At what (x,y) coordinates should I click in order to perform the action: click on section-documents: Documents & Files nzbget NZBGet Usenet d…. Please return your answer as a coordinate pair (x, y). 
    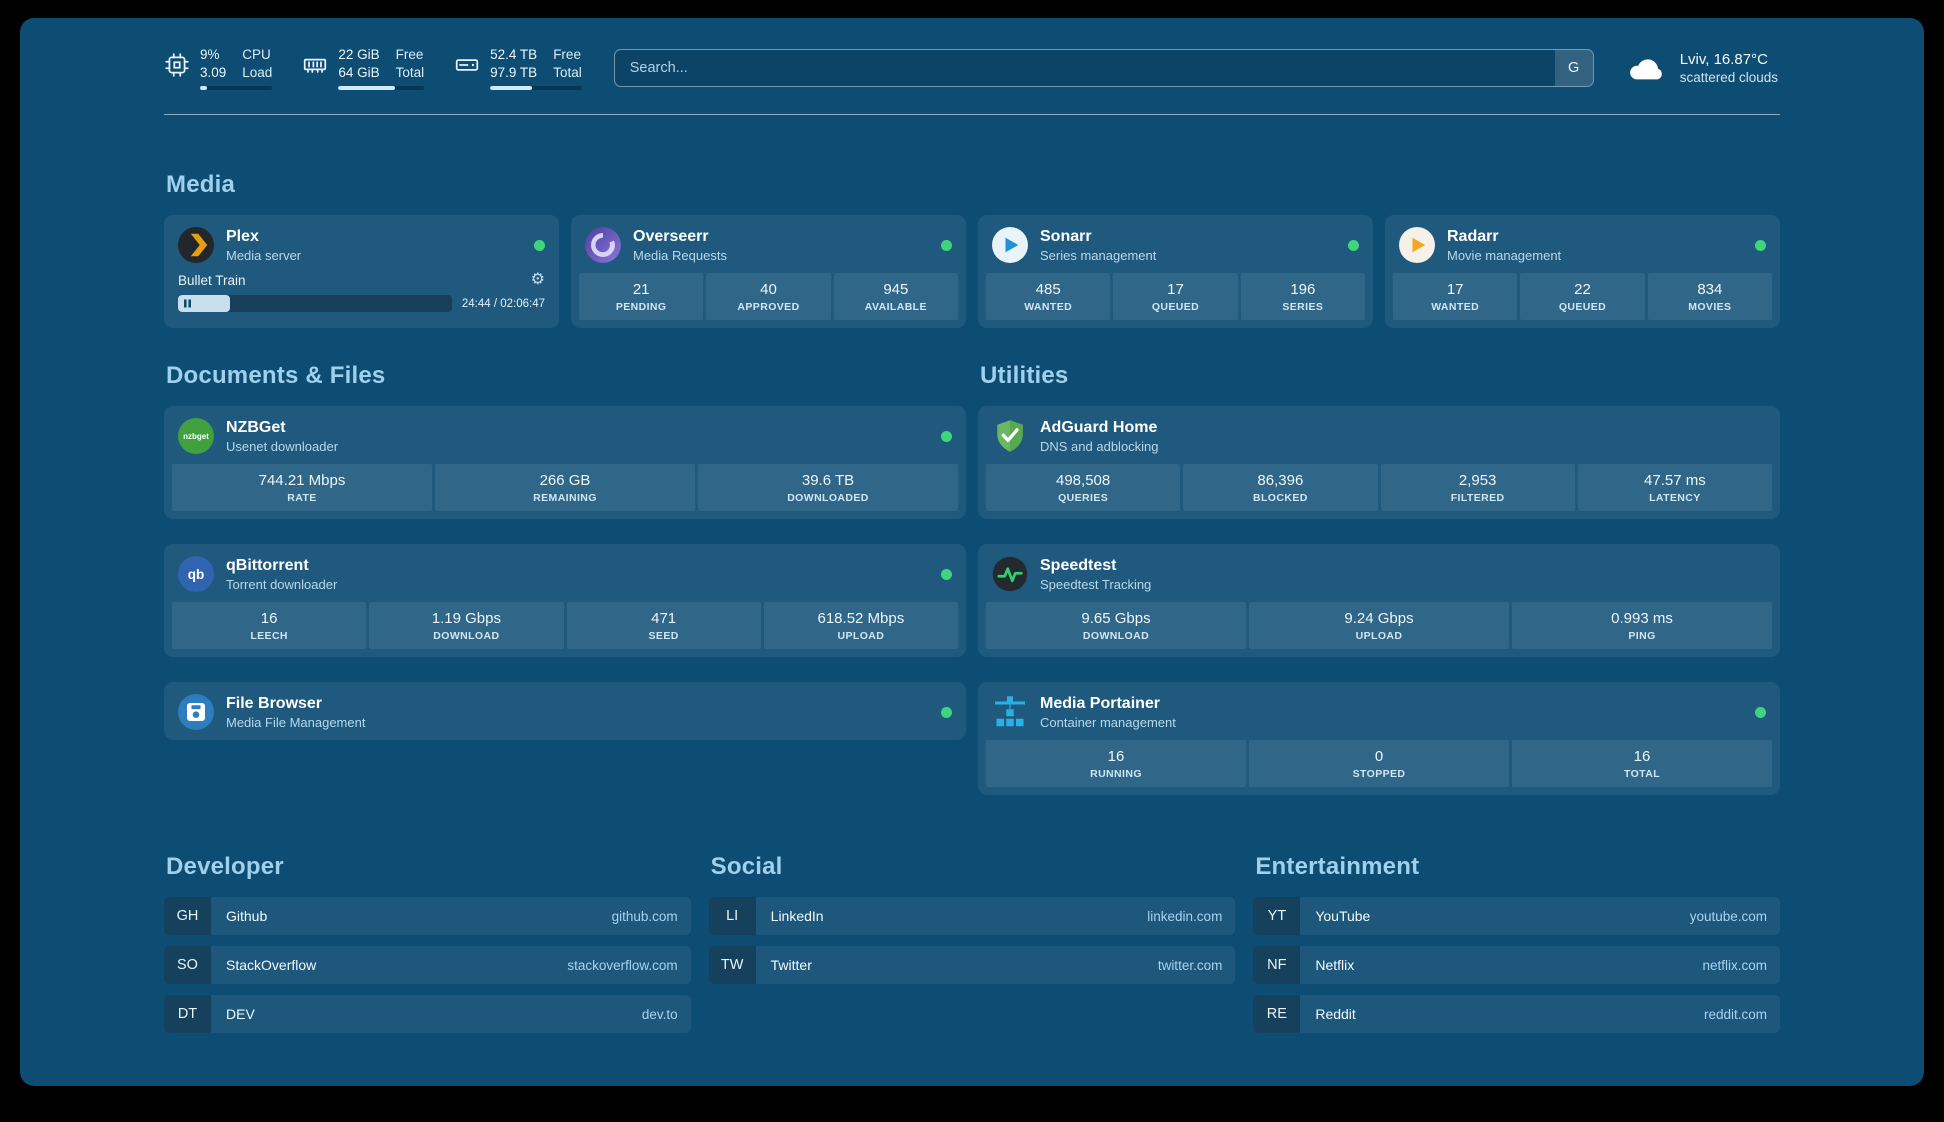
    Looking at the image, I should click on (565, 551).